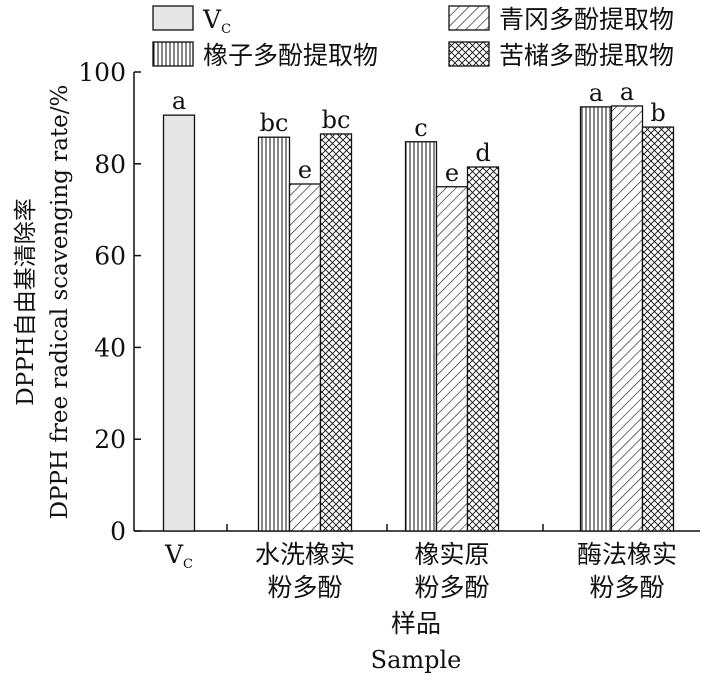 This screenshot has width=709, height=680. What do you see at coordinates (226, 29) in the screenshot?
I see `legend-label-subscript: C` at bounding box center [226, 29].